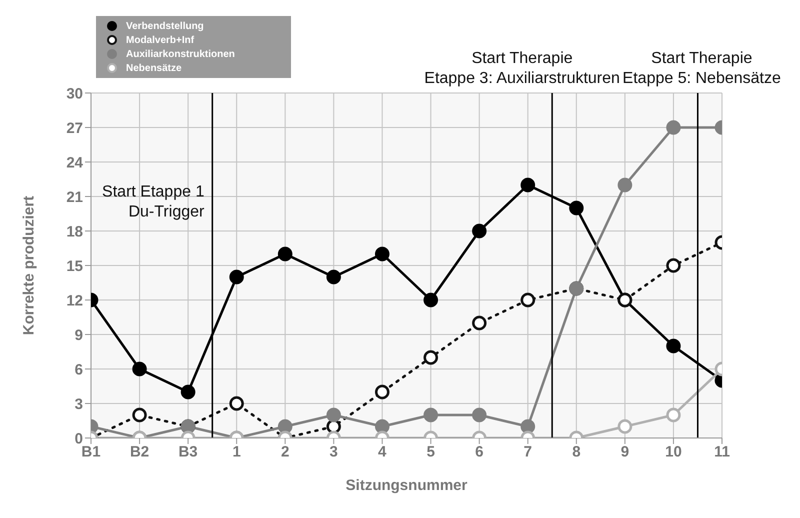  What do you see at coordinates (285, 452) in the screenshot?
I see `x-tick-label: 2` at bounding box center [285, 452].